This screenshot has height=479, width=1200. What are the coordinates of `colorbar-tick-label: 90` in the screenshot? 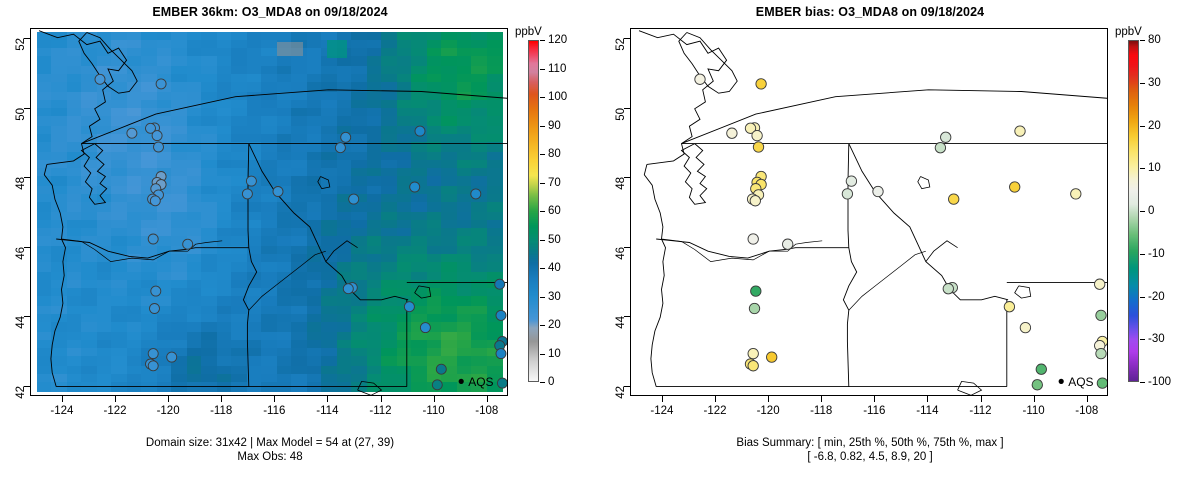 It's located at (554, 125).